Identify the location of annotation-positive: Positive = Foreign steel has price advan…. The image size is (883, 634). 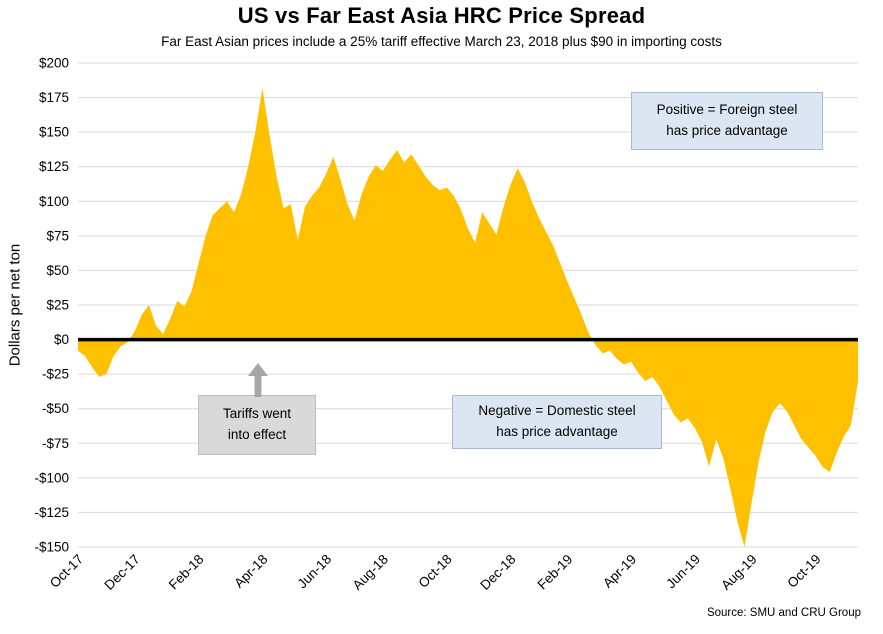
(727, 121).